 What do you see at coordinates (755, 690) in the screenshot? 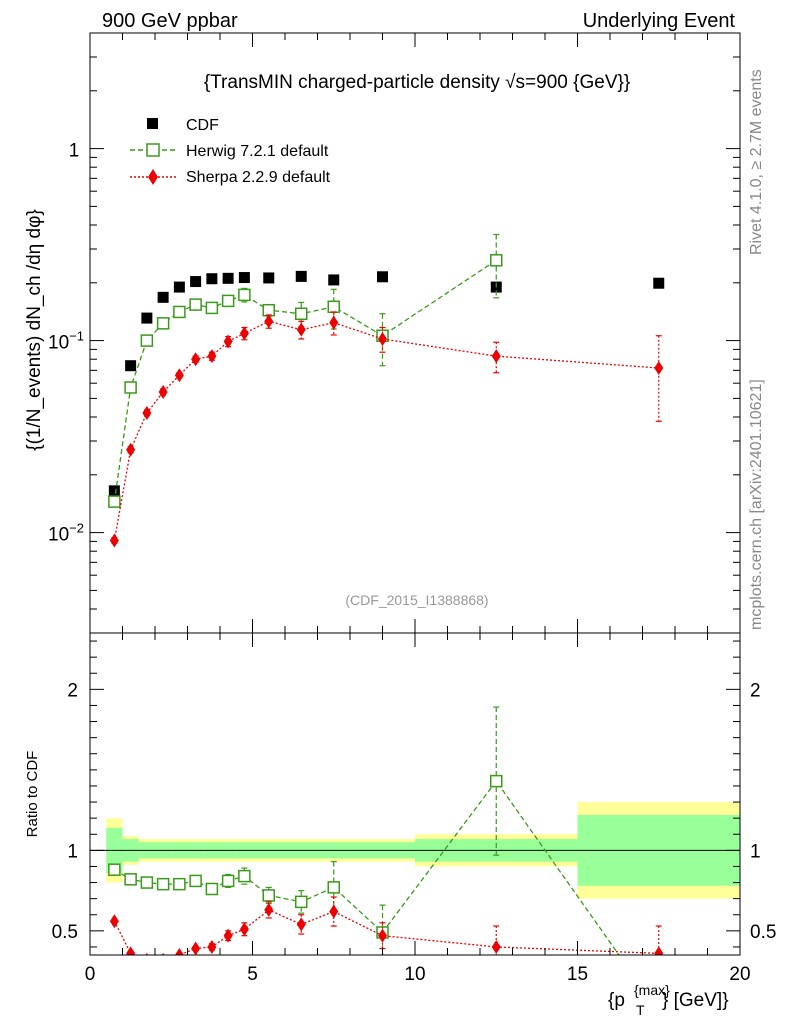
I see `ratio-y-tick-label-right: 2` at bounding box center [755, 690].